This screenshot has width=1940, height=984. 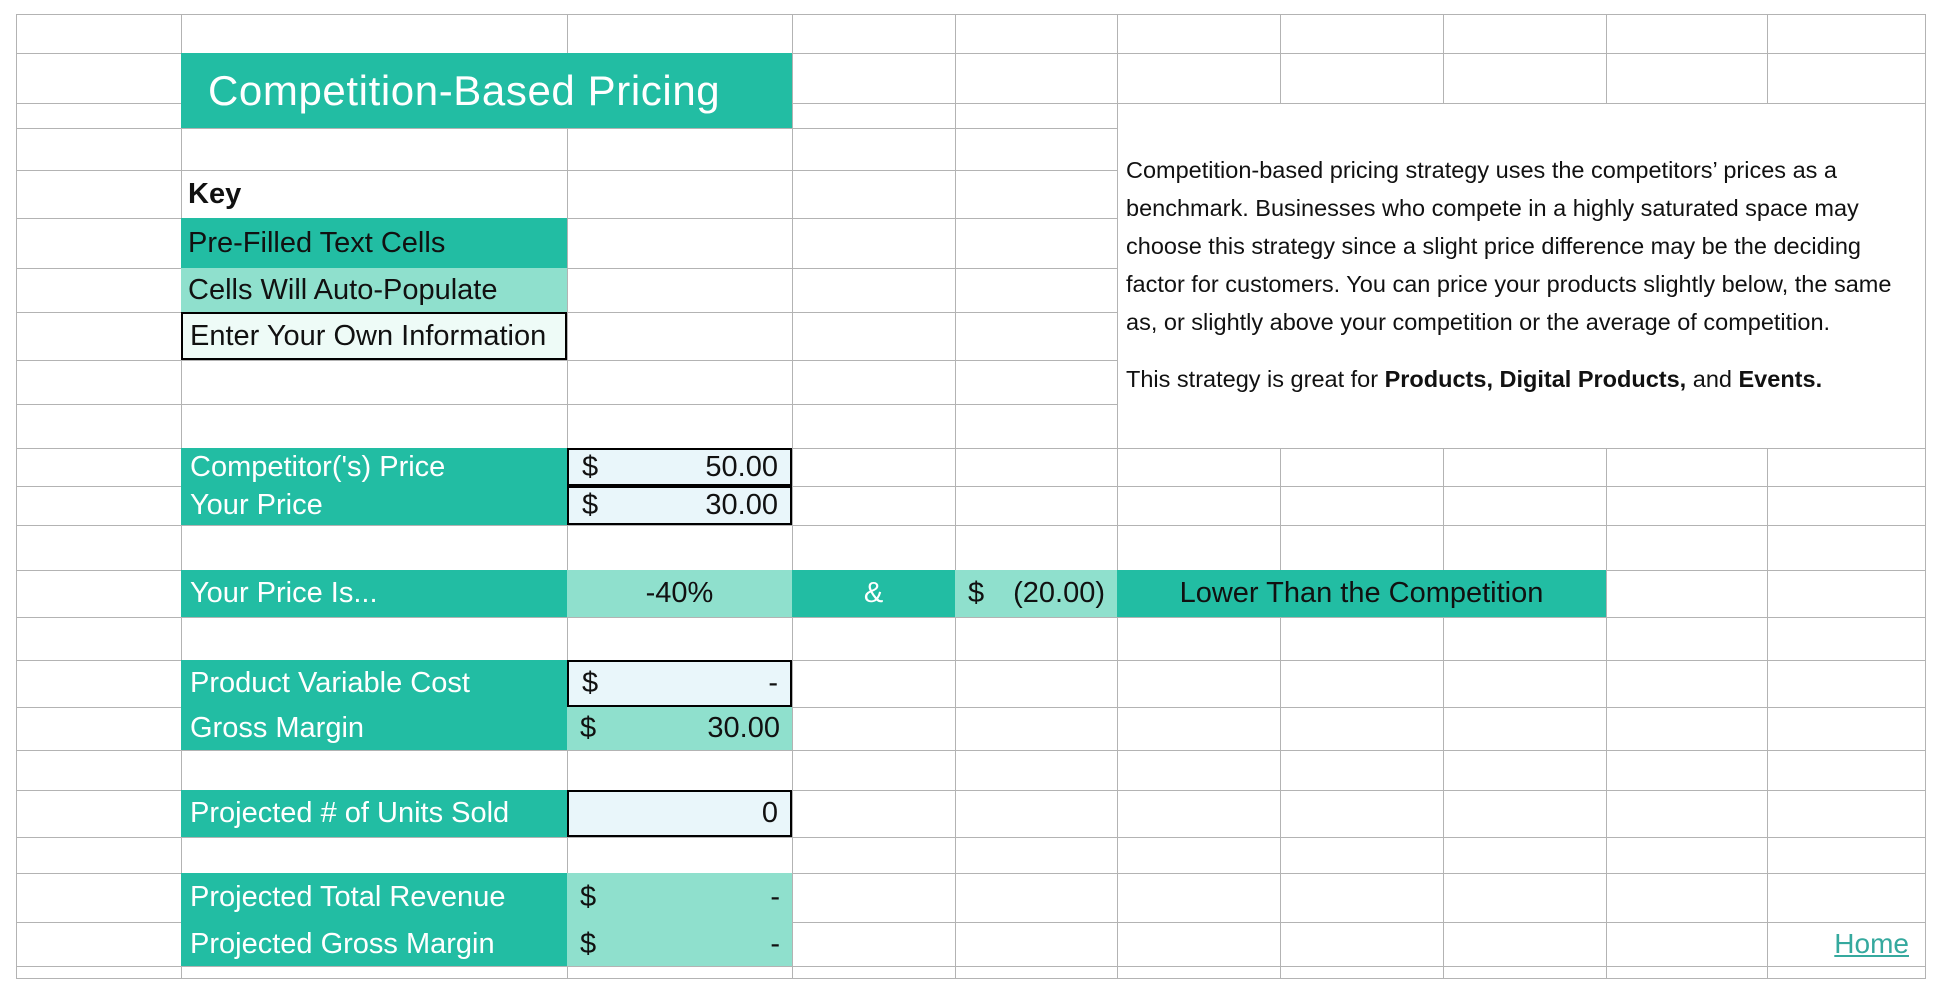 What do you see at coordinates (679, 944) in the screenshot?
I see `projected-gross-margin-cell: $ -` at bounding box center [679, 944].